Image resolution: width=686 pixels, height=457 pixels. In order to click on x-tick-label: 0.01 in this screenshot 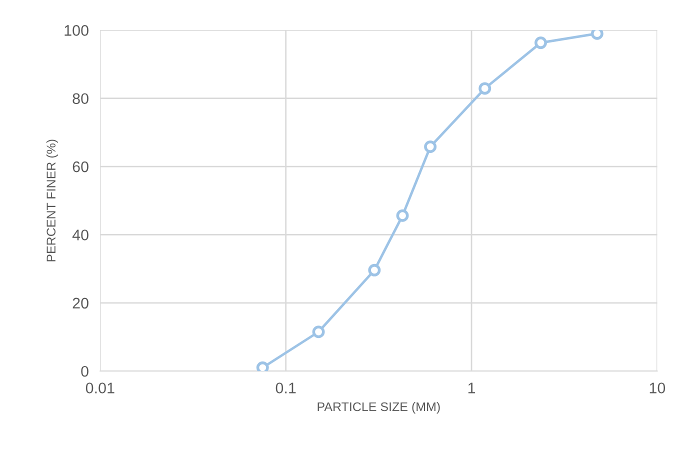, I will do `click(100, 388)`.